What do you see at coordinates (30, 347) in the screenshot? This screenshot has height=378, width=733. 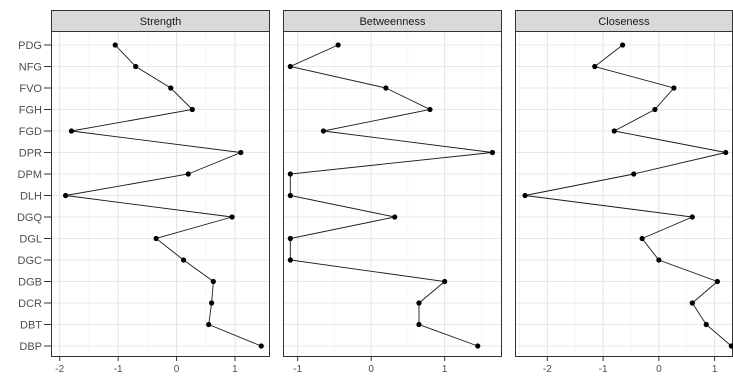 I see `y-tick-label: DBP` at bounding box center [30, 347].